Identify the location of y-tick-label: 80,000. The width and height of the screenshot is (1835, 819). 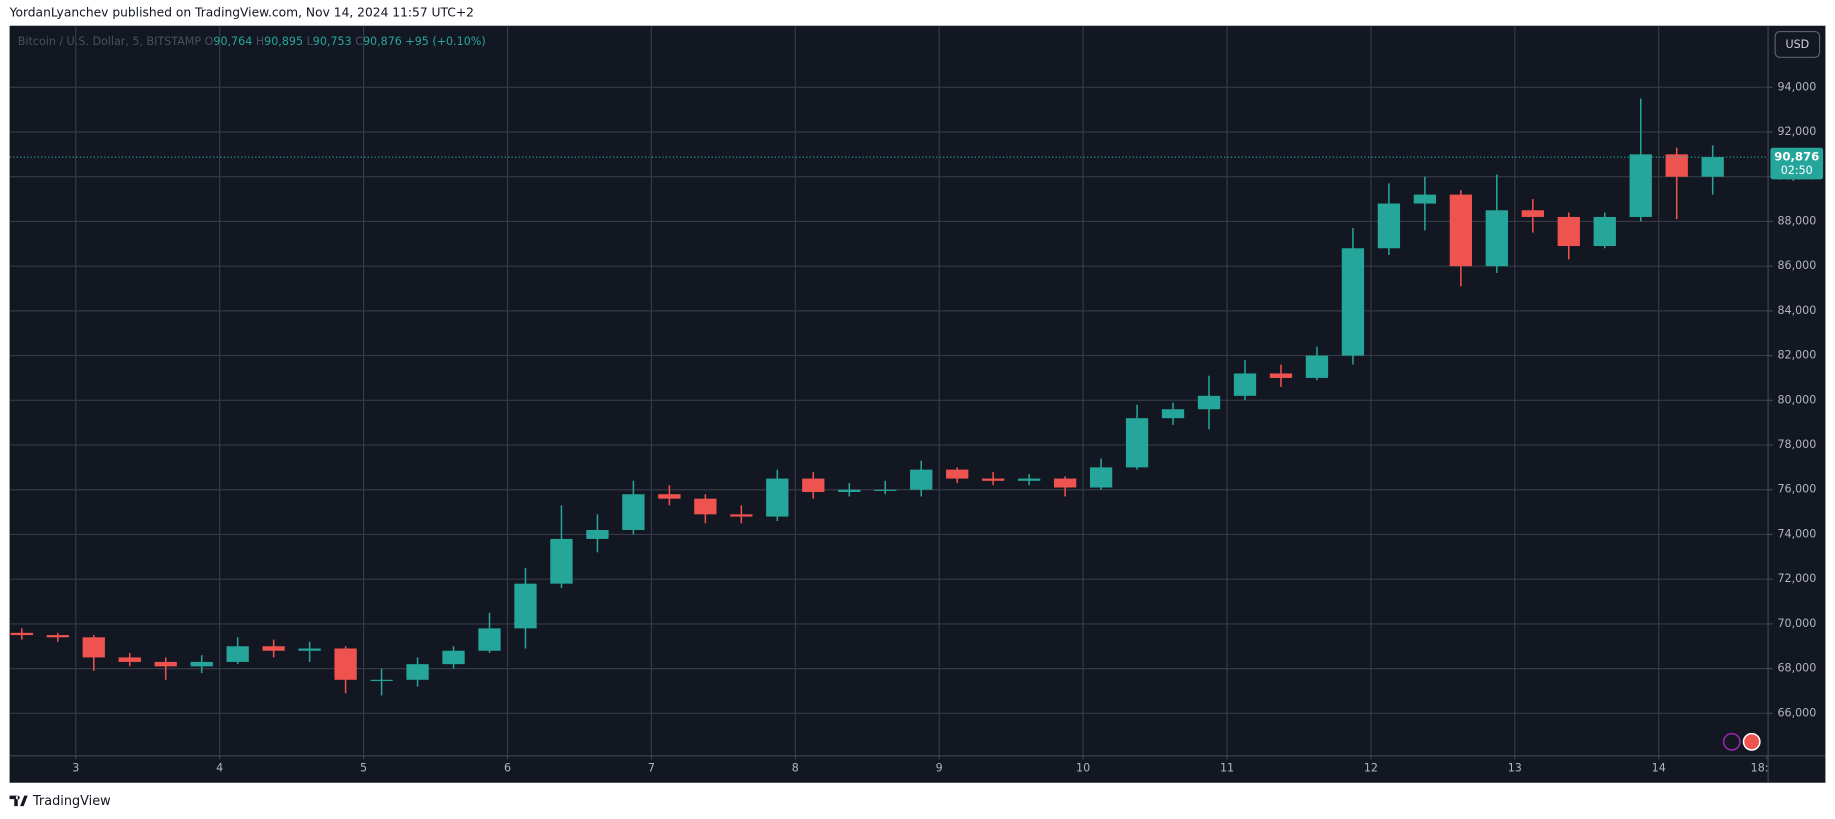
(1796, 399).